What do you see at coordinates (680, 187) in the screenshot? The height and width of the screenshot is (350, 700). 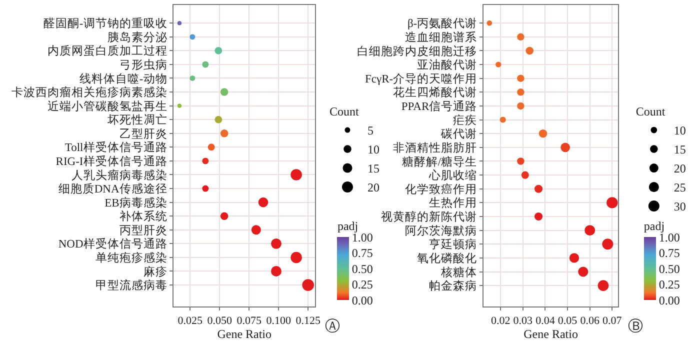 I see `legend-label: 25` at bounding box center [680, 187].